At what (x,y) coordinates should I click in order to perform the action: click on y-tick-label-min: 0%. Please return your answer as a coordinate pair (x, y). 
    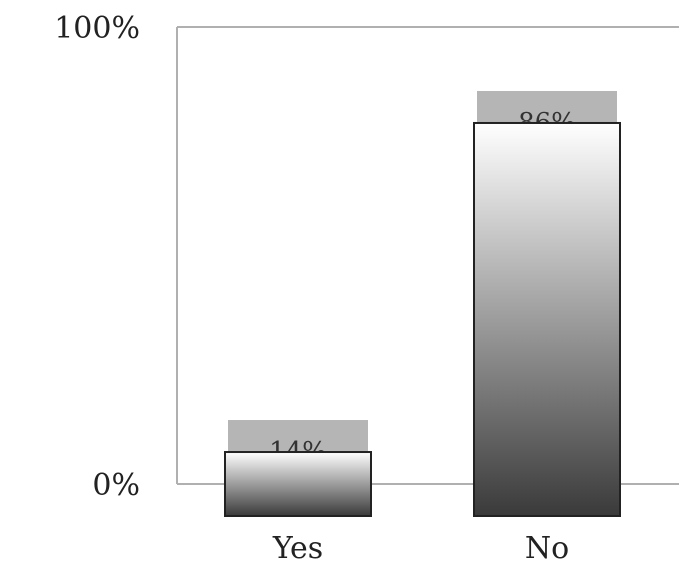
    Looking at the image, I should click on (116, 485).